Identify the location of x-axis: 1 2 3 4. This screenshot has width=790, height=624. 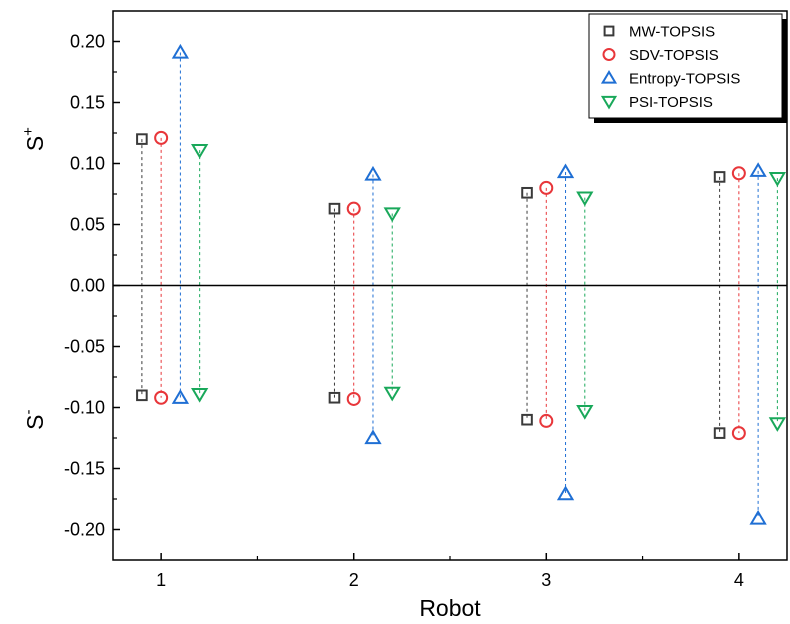
(450, 571).